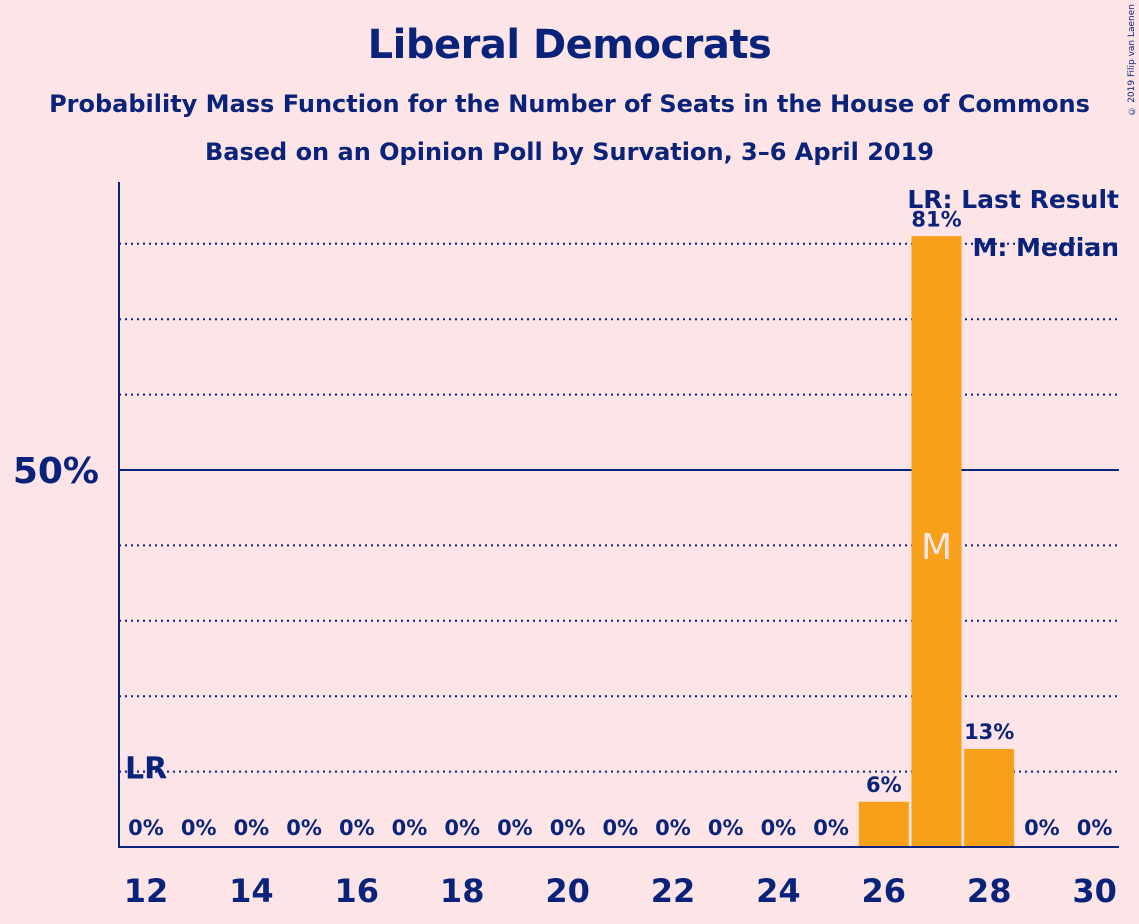 This screenshot has height=924, width=1139. I want to click on x-tick-label: 20, so click(567, 891).